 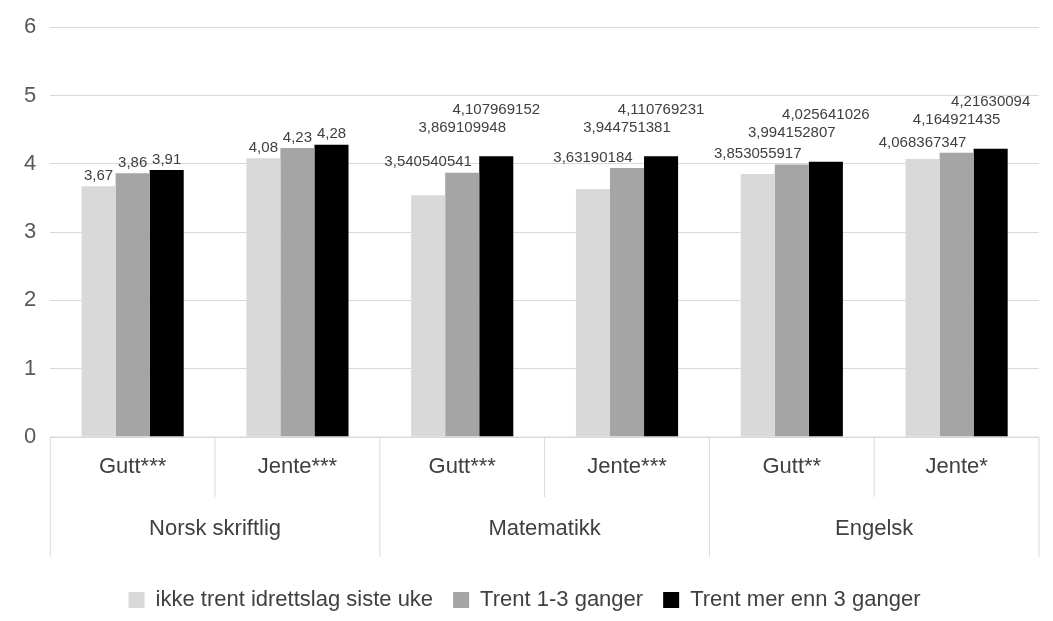 What do you see at coordinates (30, 231) in the screenshot?
I see `y-tick-label: 3` at bounding box center [30, 231].